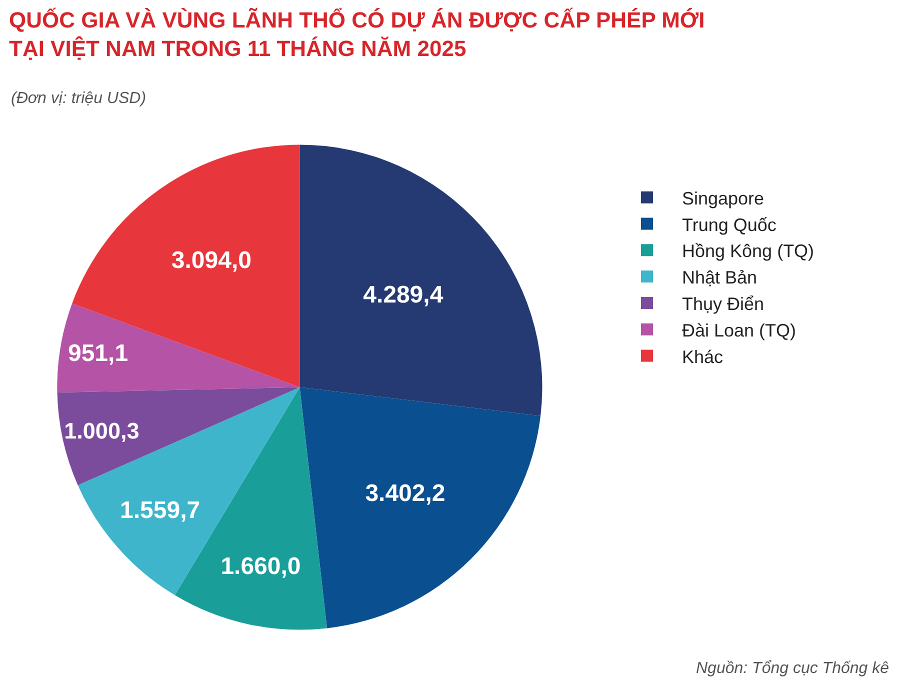 The width and height of the screenshot is (900, 689). What do you see at coordinates (102, 431) in the screenshot?
I see `data-label: 1.000,3` at bounding box center [102, 431].